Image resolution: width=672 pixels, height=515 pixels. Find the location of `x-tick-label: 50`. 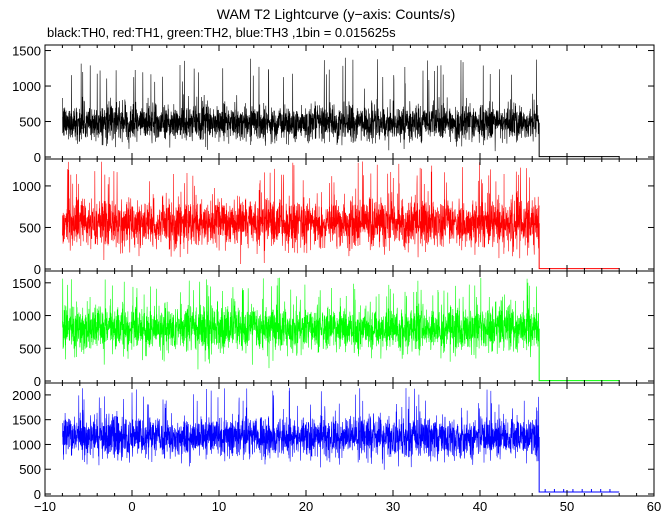

x-tick-label: 50 is located at coordinates (567, 506).